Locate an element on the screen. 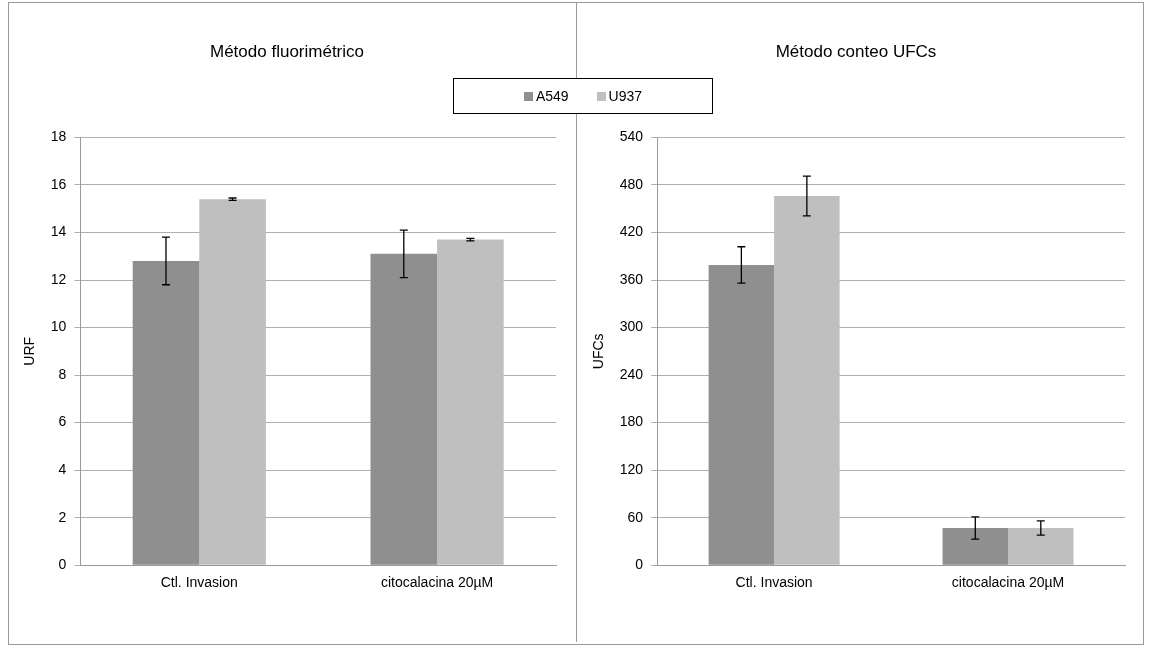  y-tick-label: 480 is located at coordinates (631, 183).